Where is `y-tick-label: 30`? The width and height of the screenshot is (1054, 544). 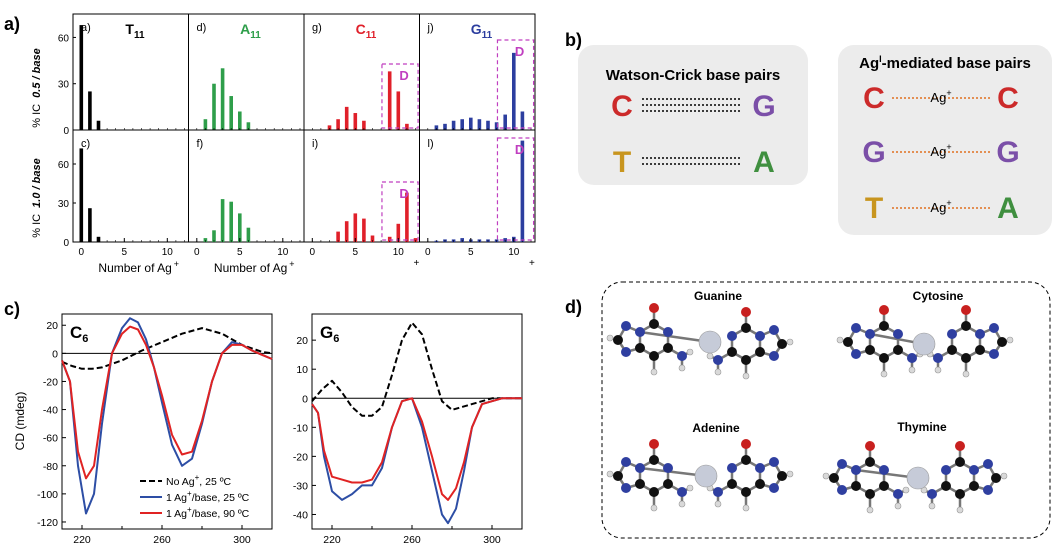 y-tick-label: 30 is located at coordinates (64, 204).